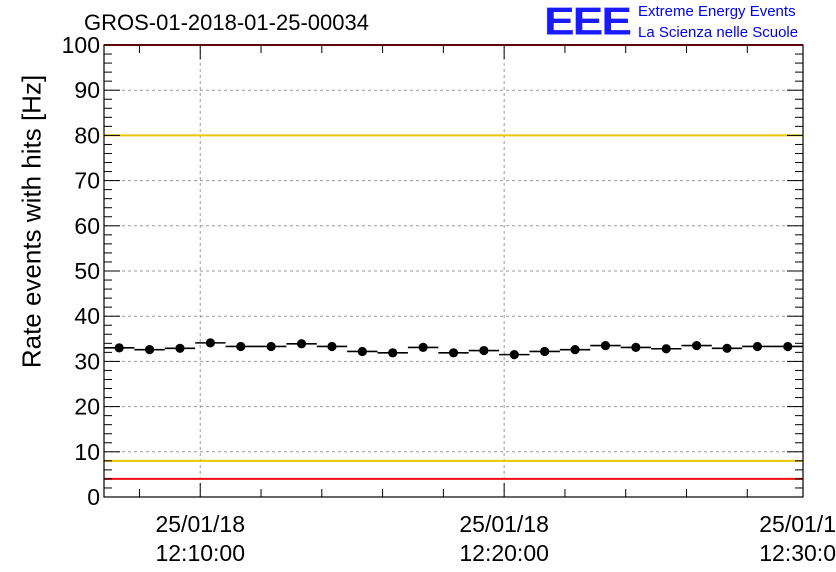  What do you see at coordinates (81, 45) in the screenshot?
I see `y-tick-label: 100` at bounding box center [81, 45].